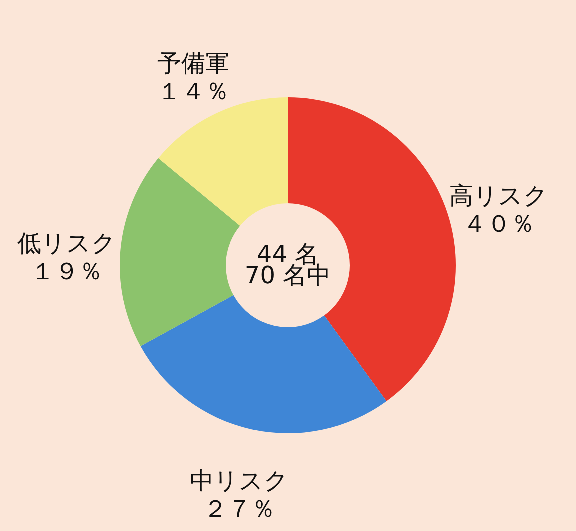 The width and height of the screenshot is (576, 531). Describe the element at coordinates (499, 196) in the screenshot. I see `slice-label: 高リスク` at that location.